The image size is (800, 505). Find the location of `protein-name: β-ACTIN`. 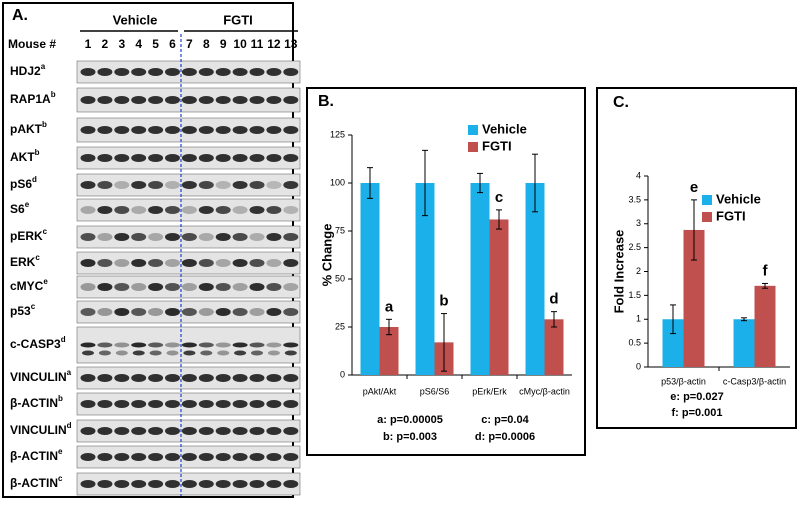

protein-name: β-ACTIN is located at coordinates (34, 456).